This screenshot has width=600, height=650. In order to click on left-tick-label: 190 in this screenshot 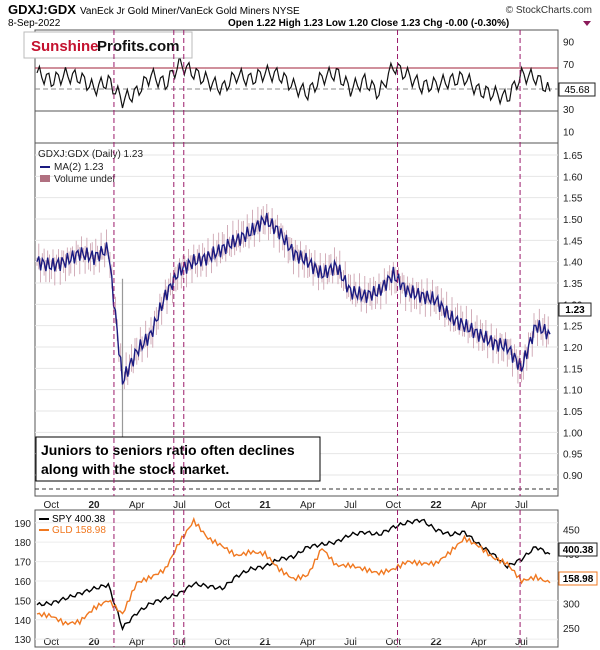, I will do `click(22, 524)`.